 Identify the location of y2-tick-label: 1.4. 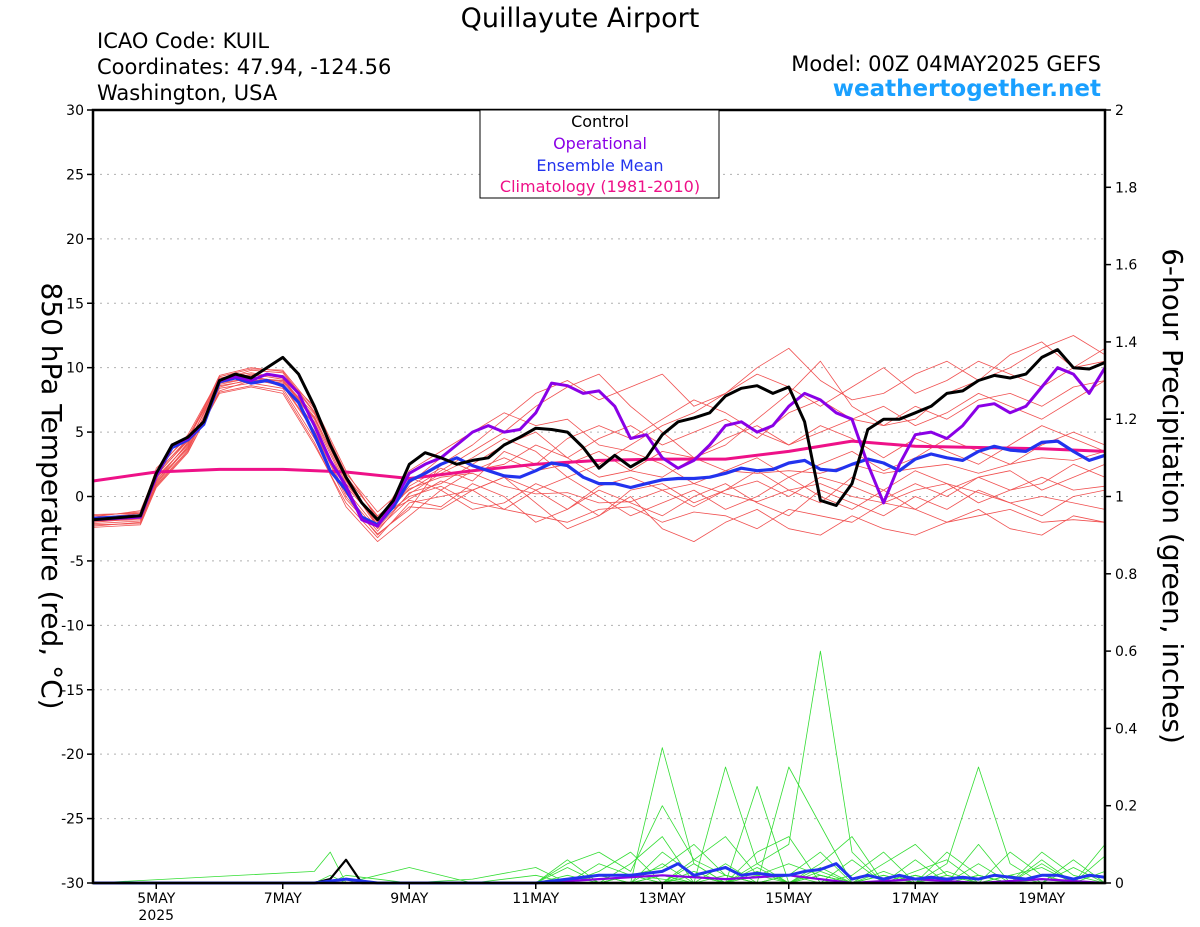
(1126, 343).